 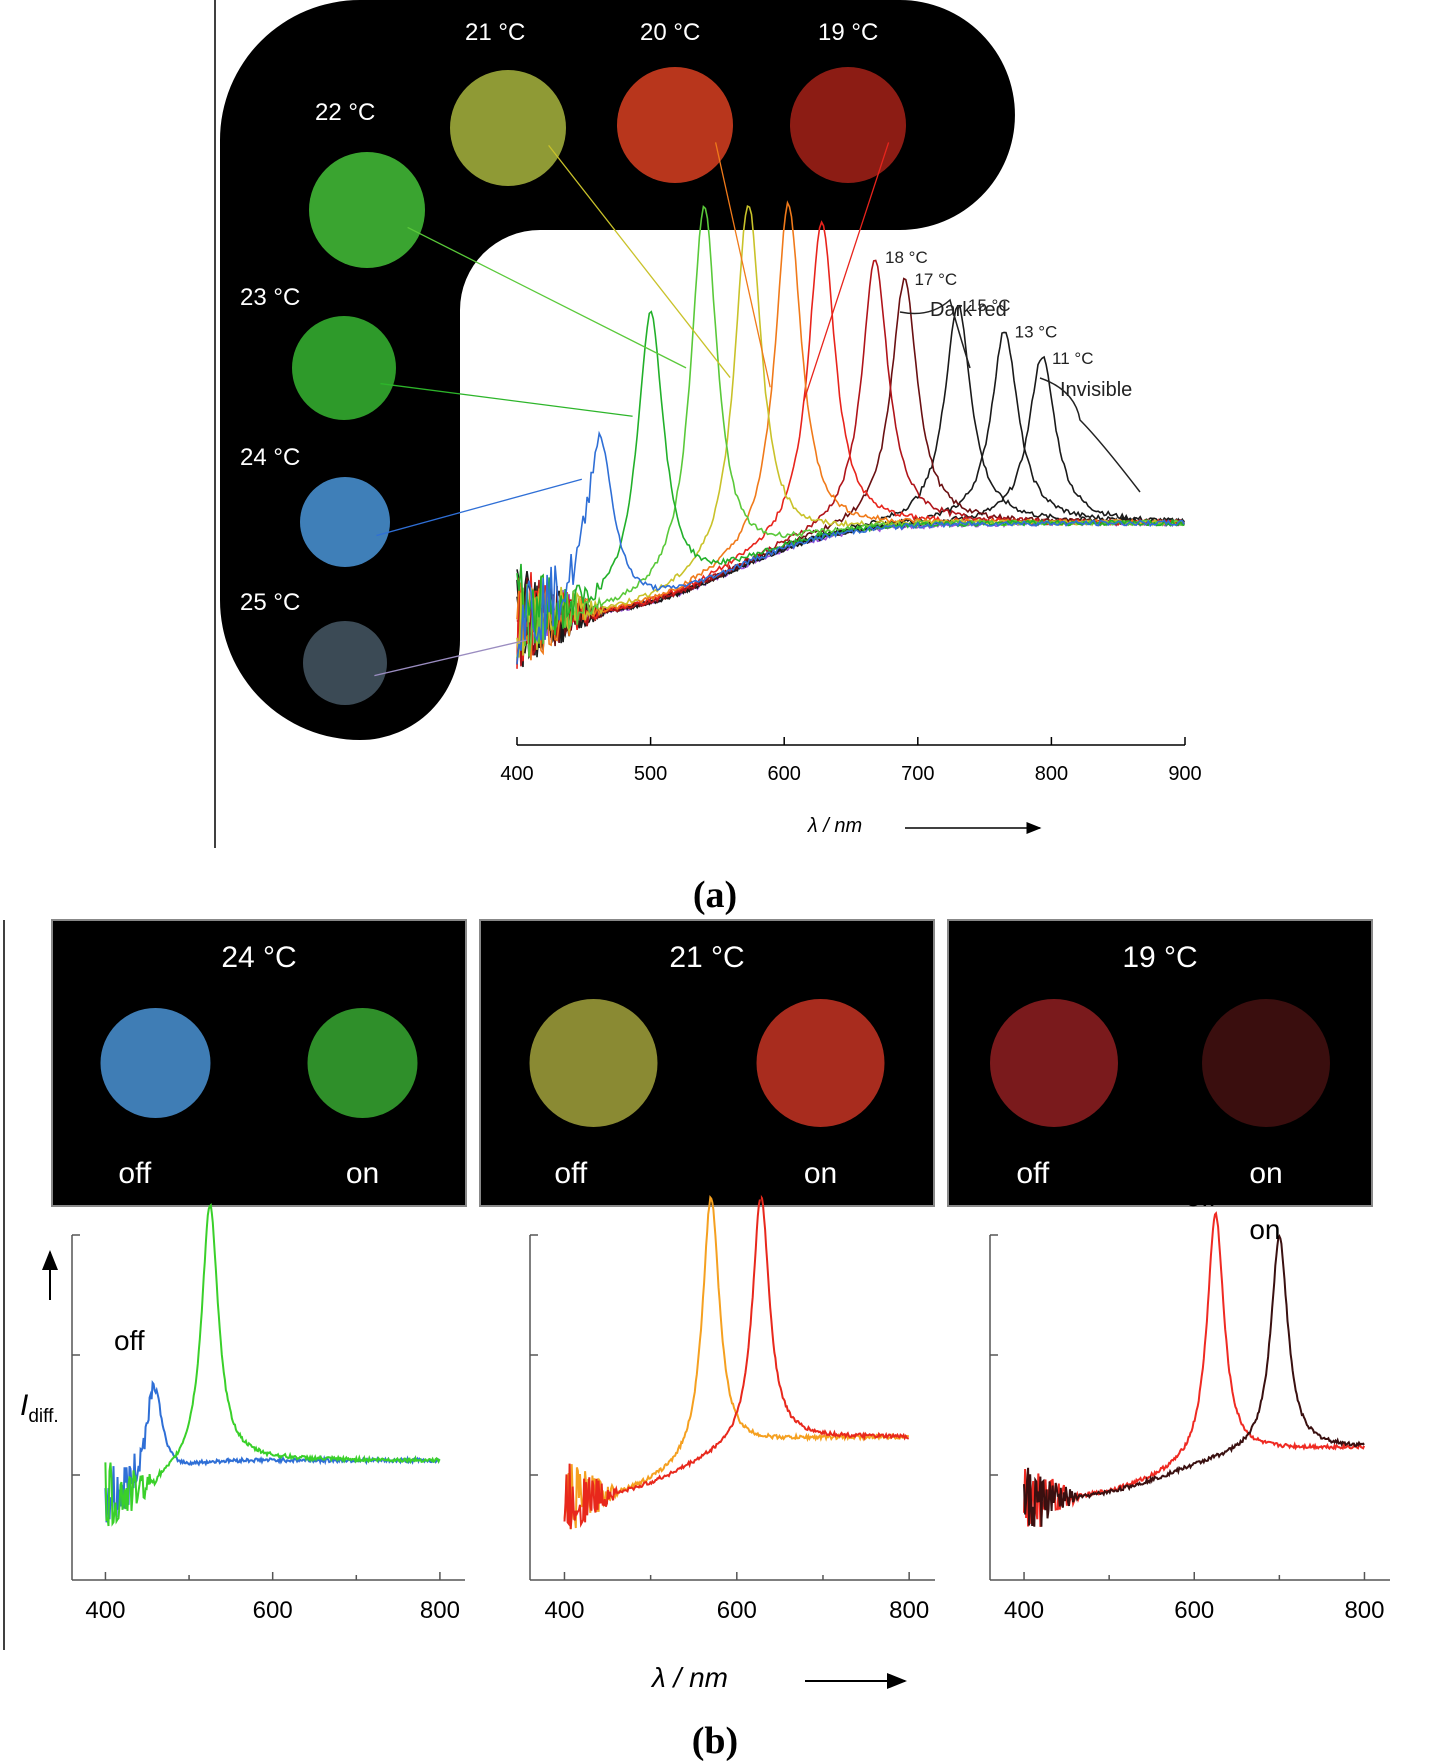 What do you see at coordinates (272, 1451) in the screenshot?
I see `panel-b-series-0-off` at bounding box center [272, 1451].